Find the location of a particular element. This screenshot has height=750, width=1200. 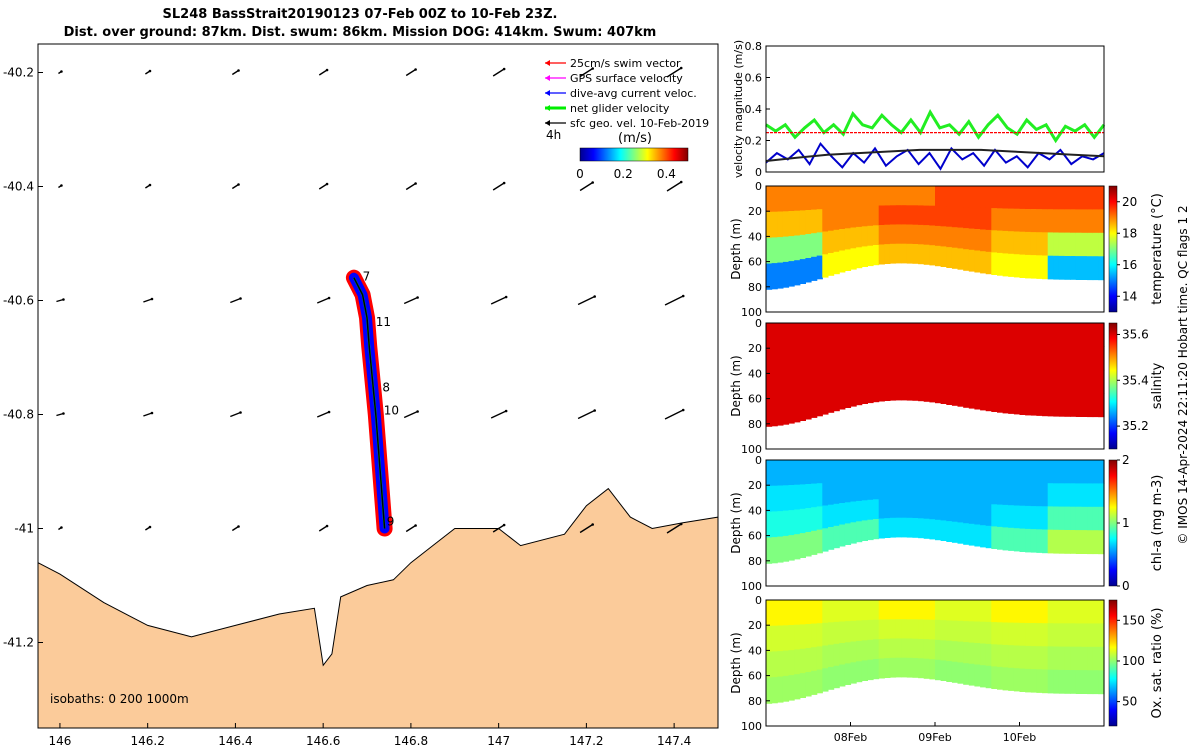

section-colorbar is located at coordinates (1113, 663).